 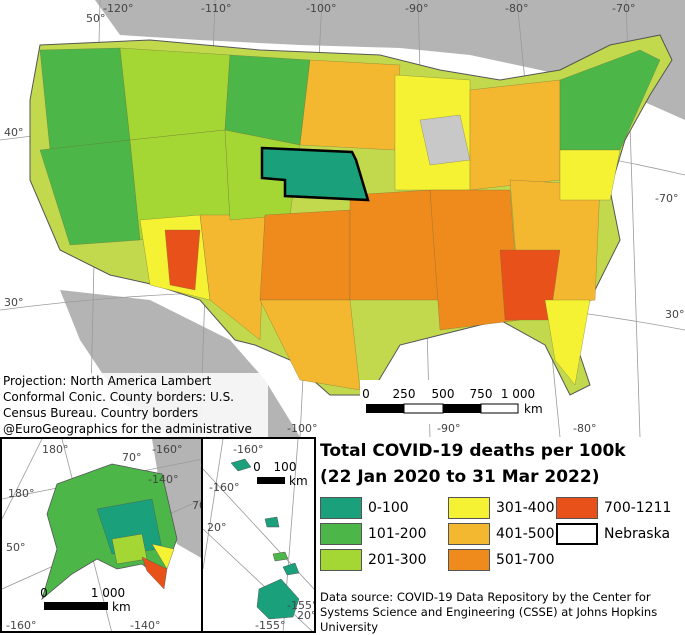 I want to click on legend-item-201-300: 201-300, so click(x=373, y=560).